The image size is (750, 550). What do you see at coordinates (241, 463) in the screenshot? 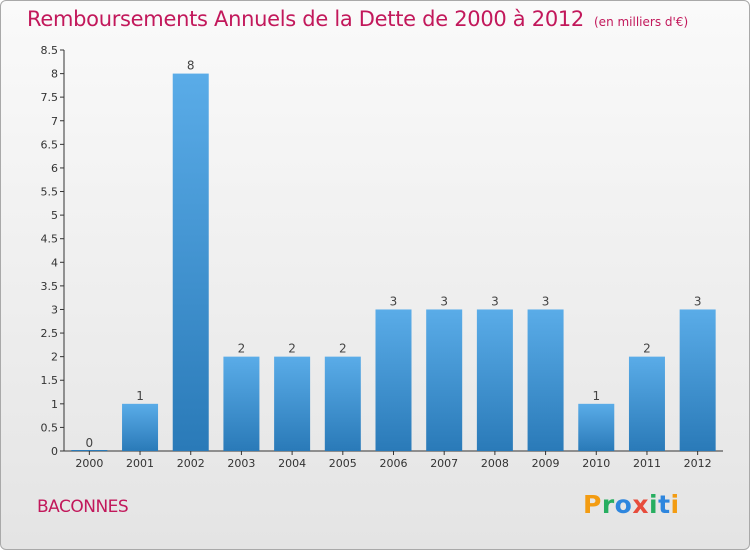
I see `x-tick-label: 2003` at bounding box center [241, 463].